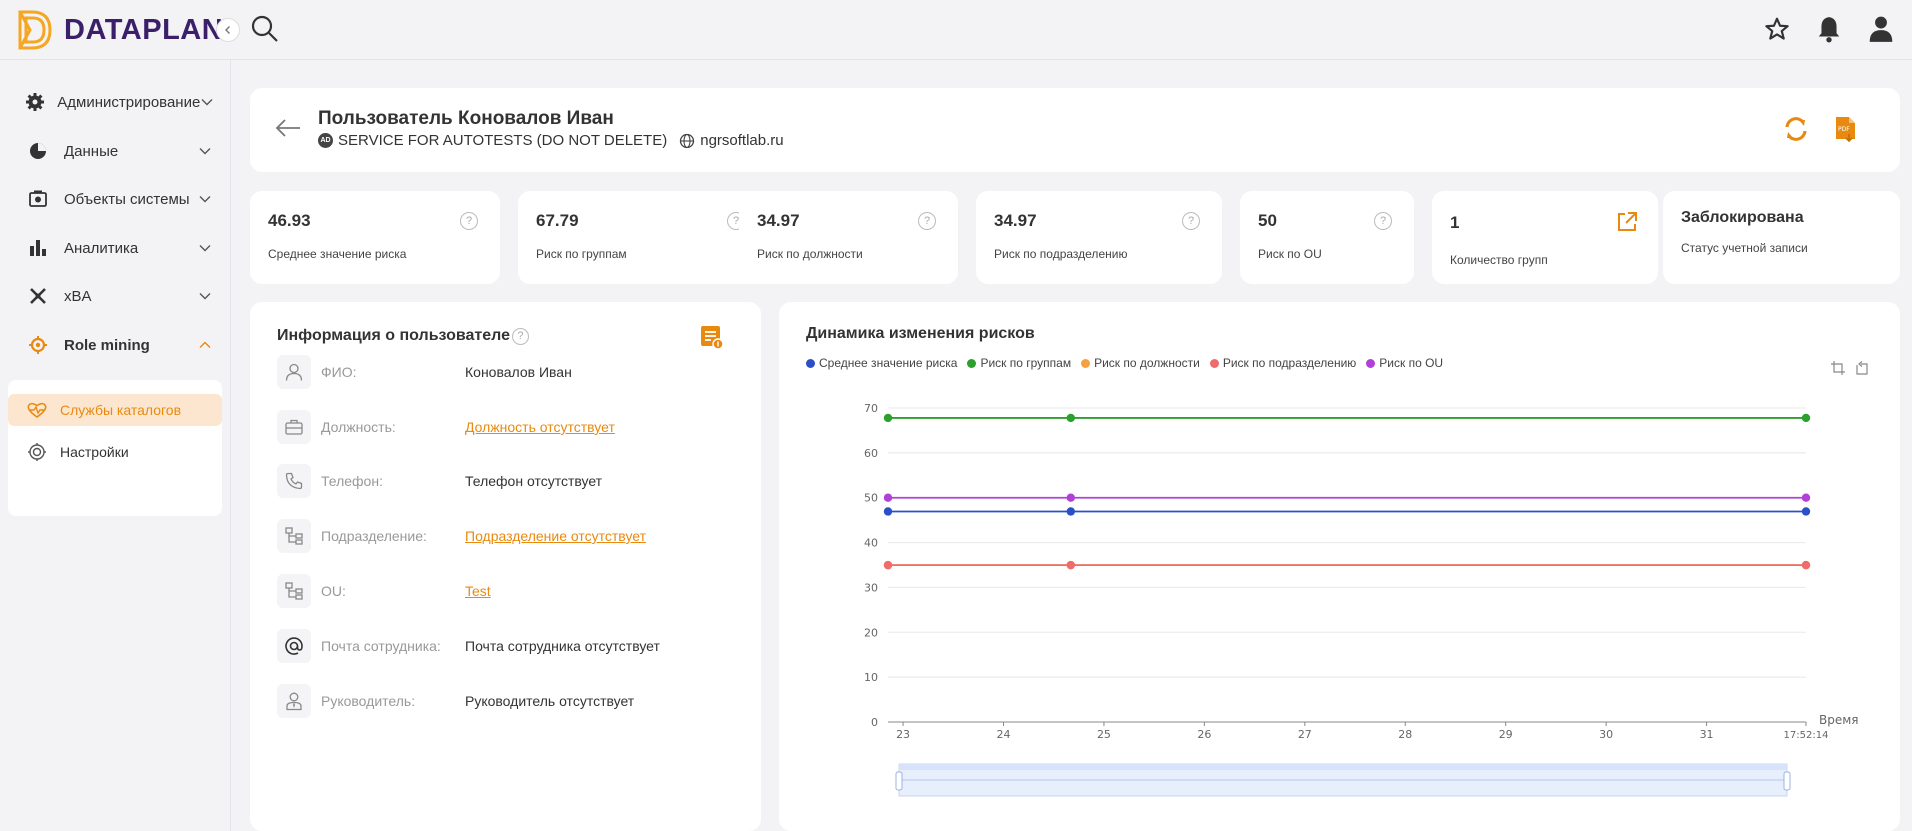 This screenshot has height=831, width=1912. I want to click on info-link-position: Должность отсутствует, so click(540, 427).